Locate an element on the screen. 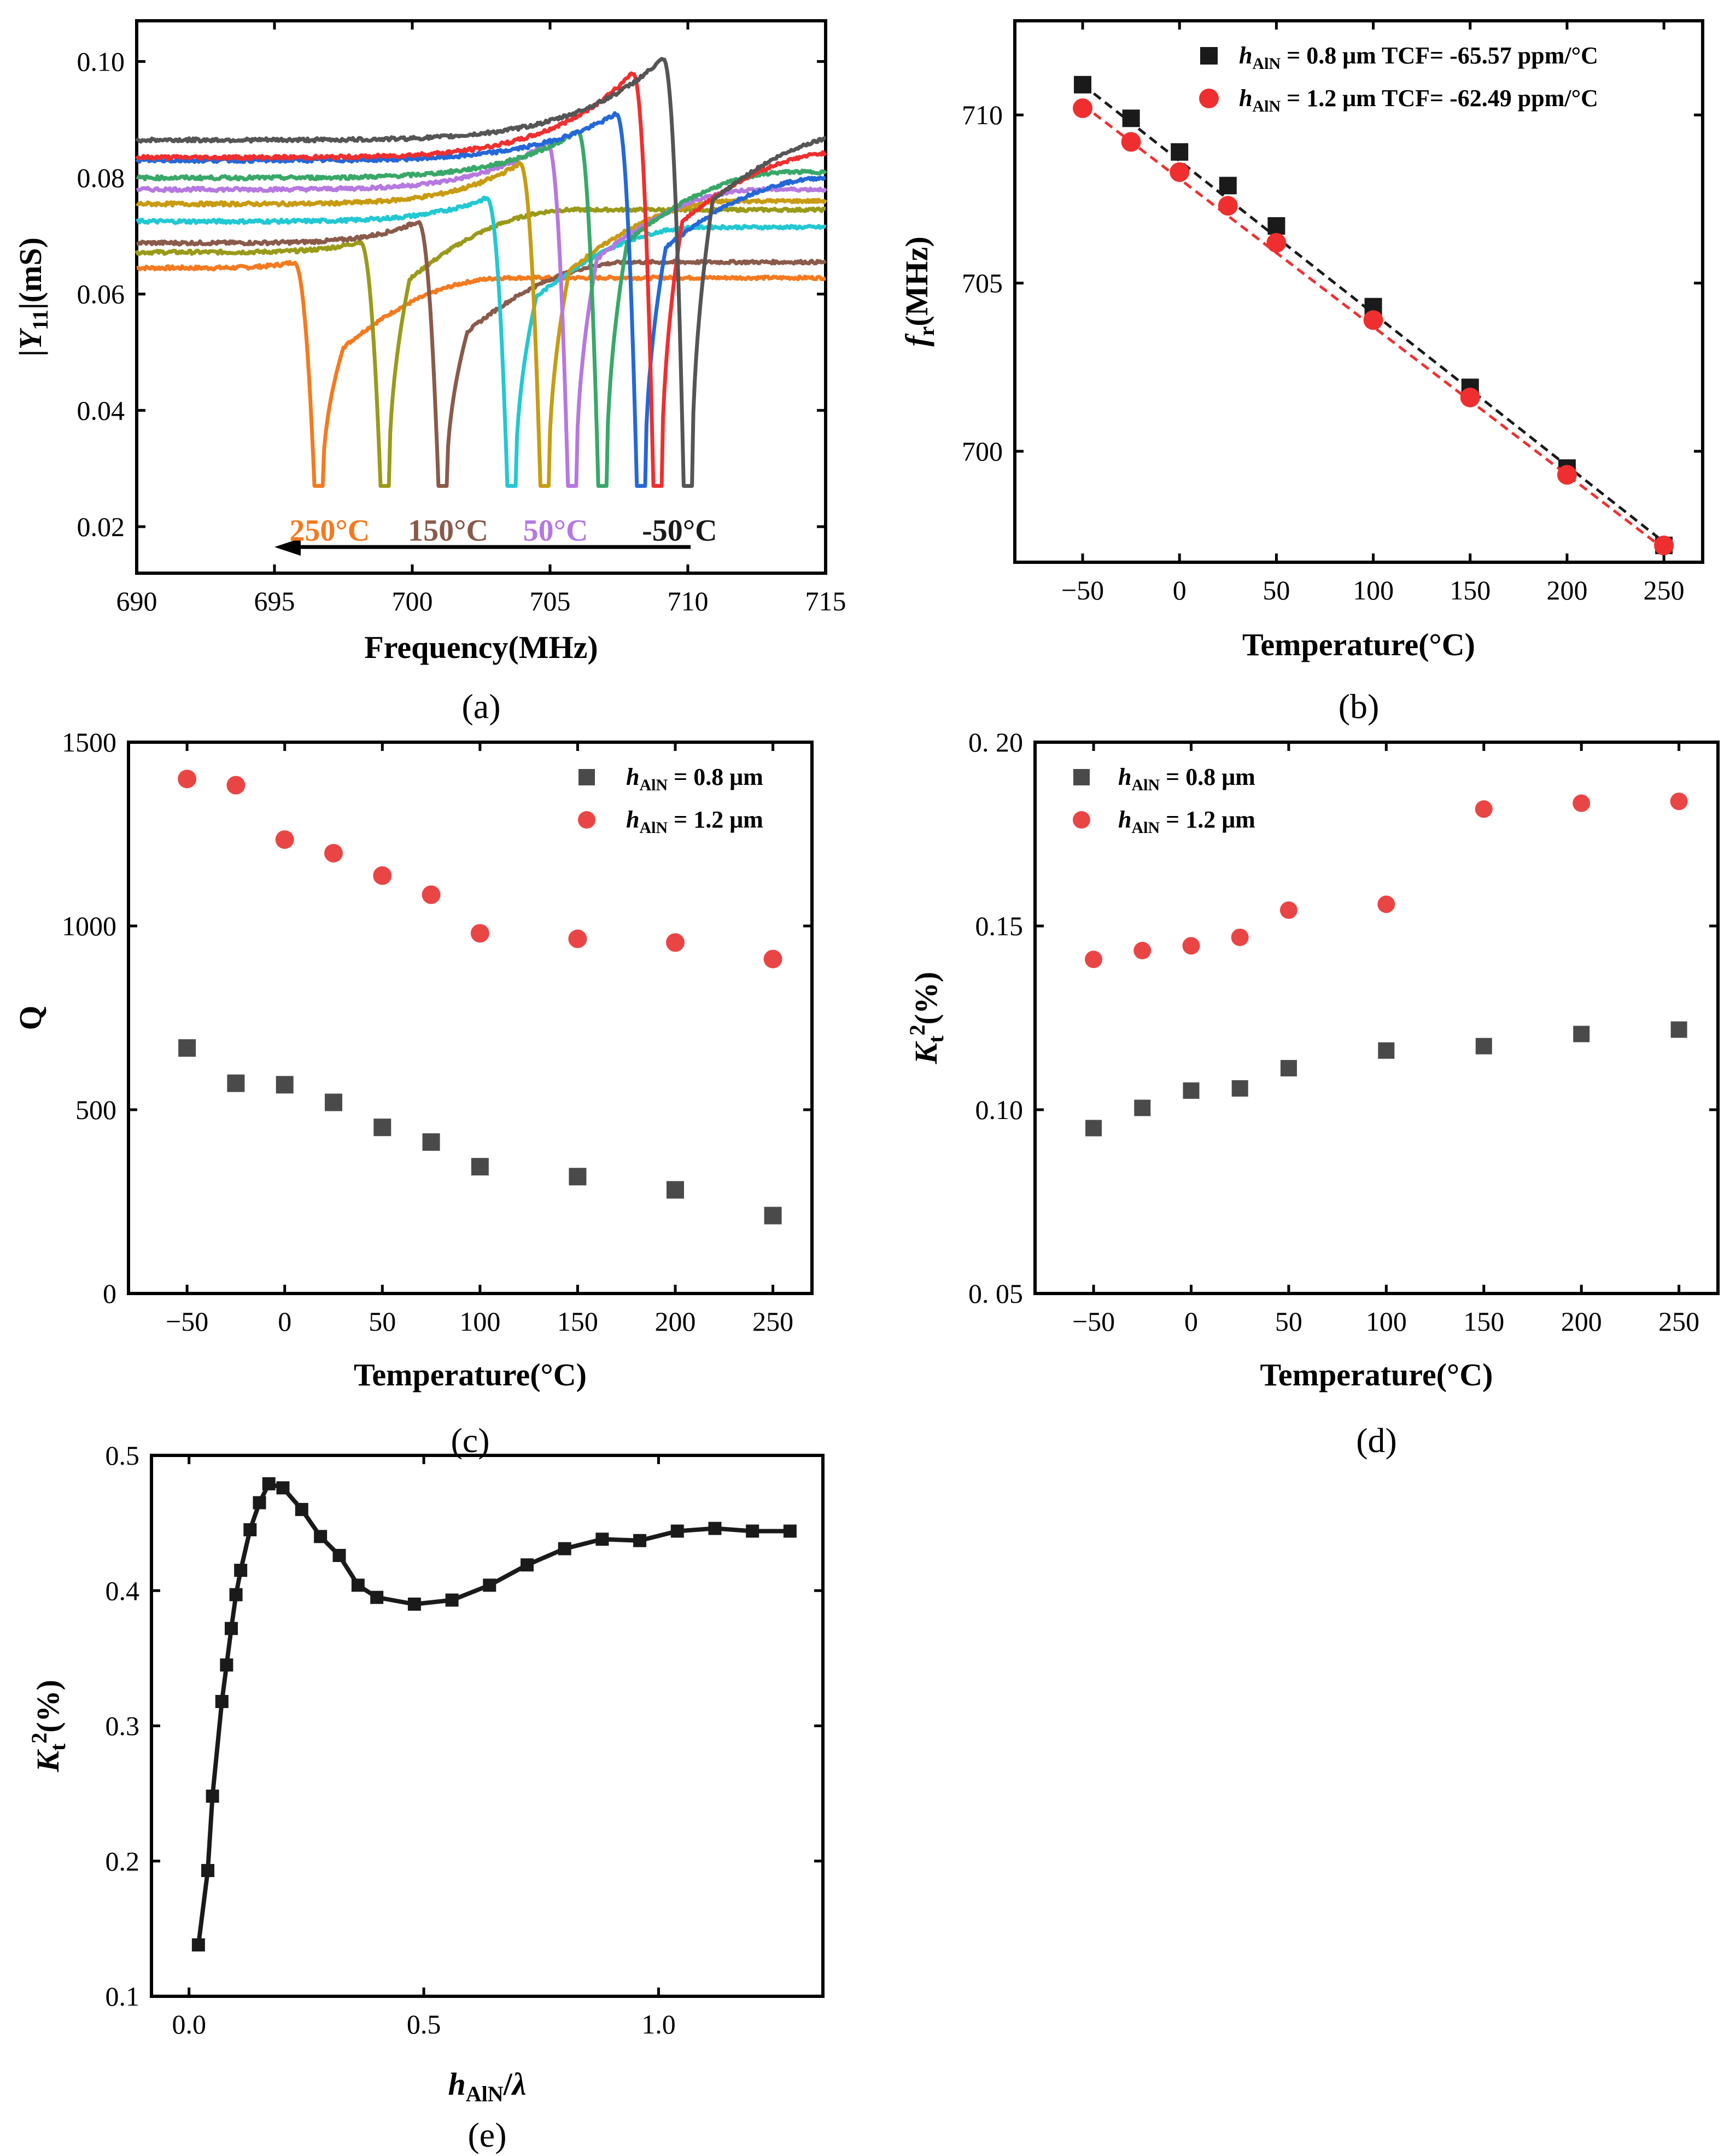 This screenshot has height=2156, width=1730. admittance-curve--50C is located at coordinates (481, 272).